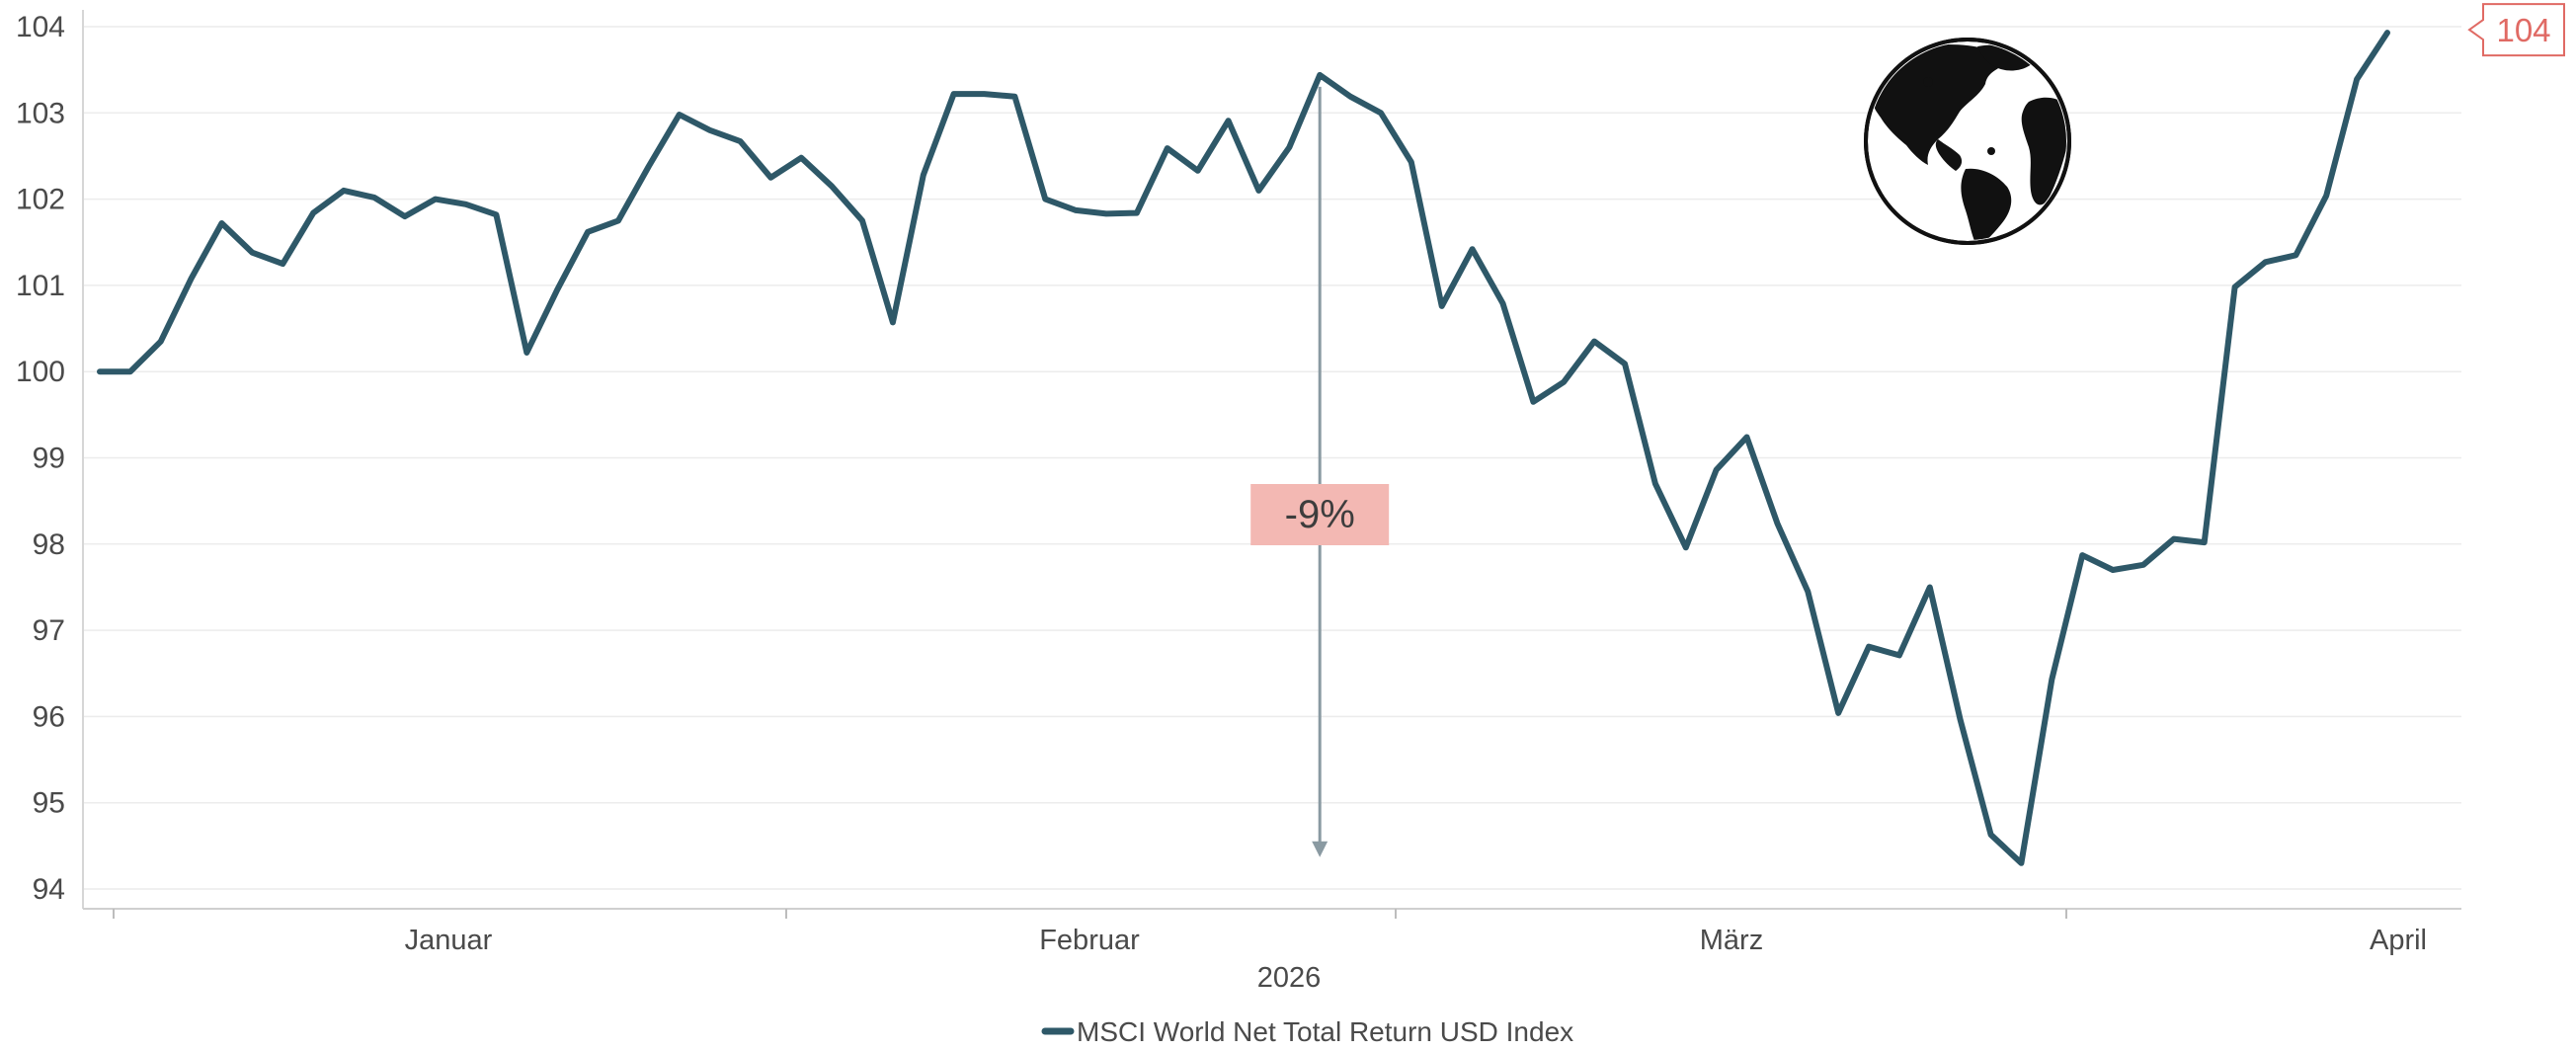  Describe the element at coordinates (40, 286) in the screenshot. I see `y-tick-label: 101` at that location.